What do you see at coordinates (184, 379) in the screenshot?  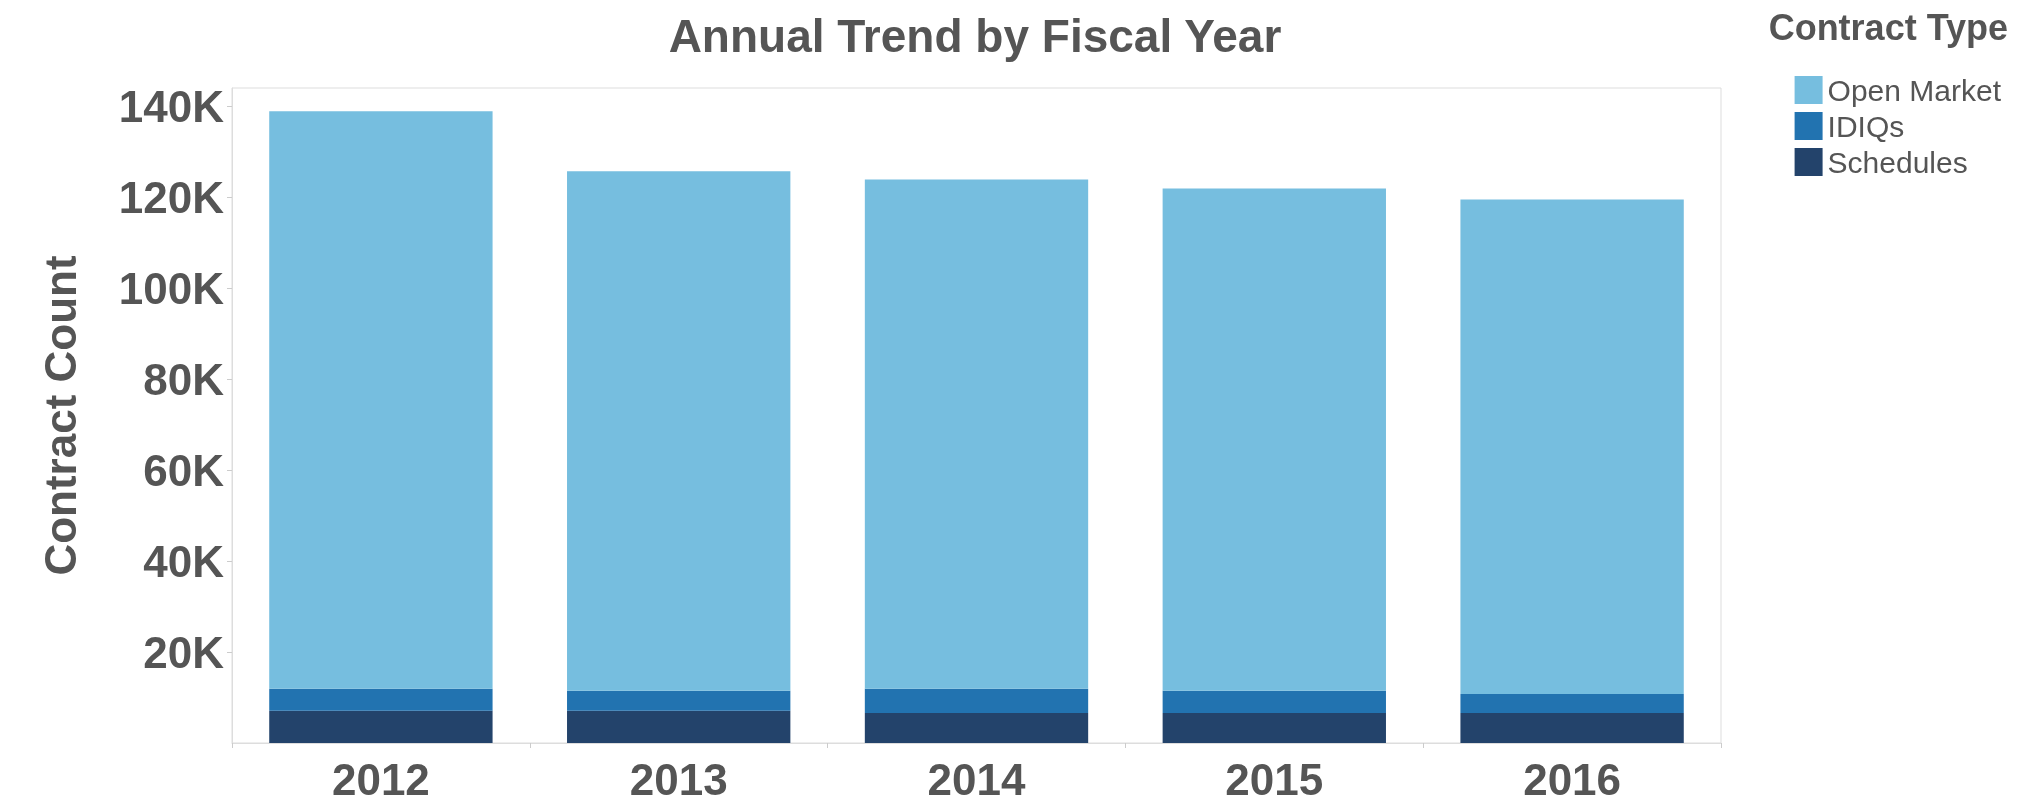 I see `y-tick-label: 80K` at bounding box center [184, 379].